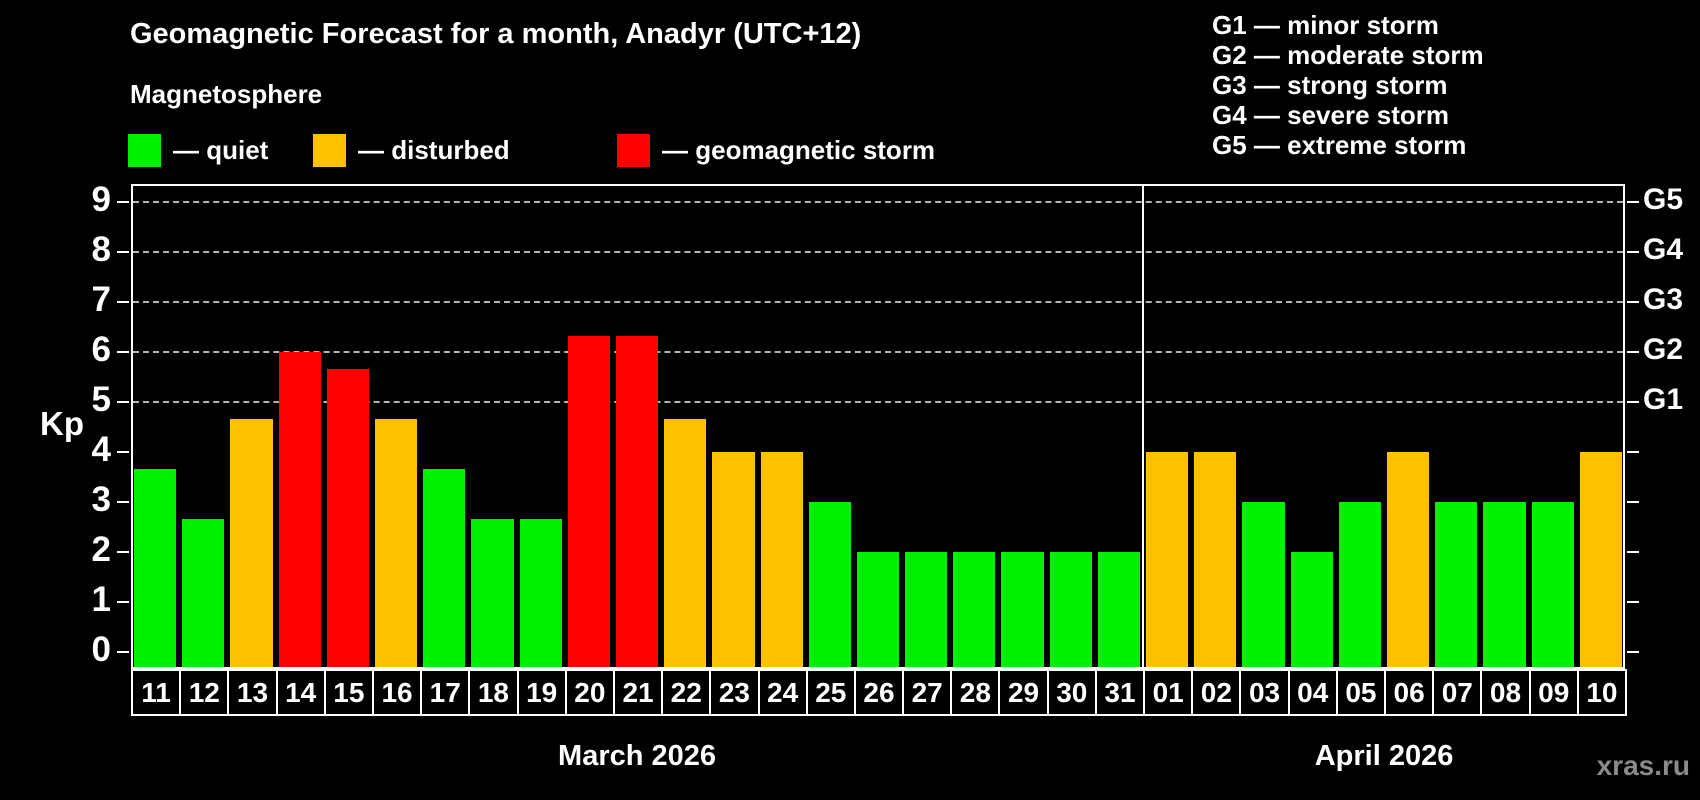 The image size is (1700, 800). What do you see at coordinates (101, 549) in the screenshot?
I see `y-tick-label: 2` at bounding box center [101, 549].